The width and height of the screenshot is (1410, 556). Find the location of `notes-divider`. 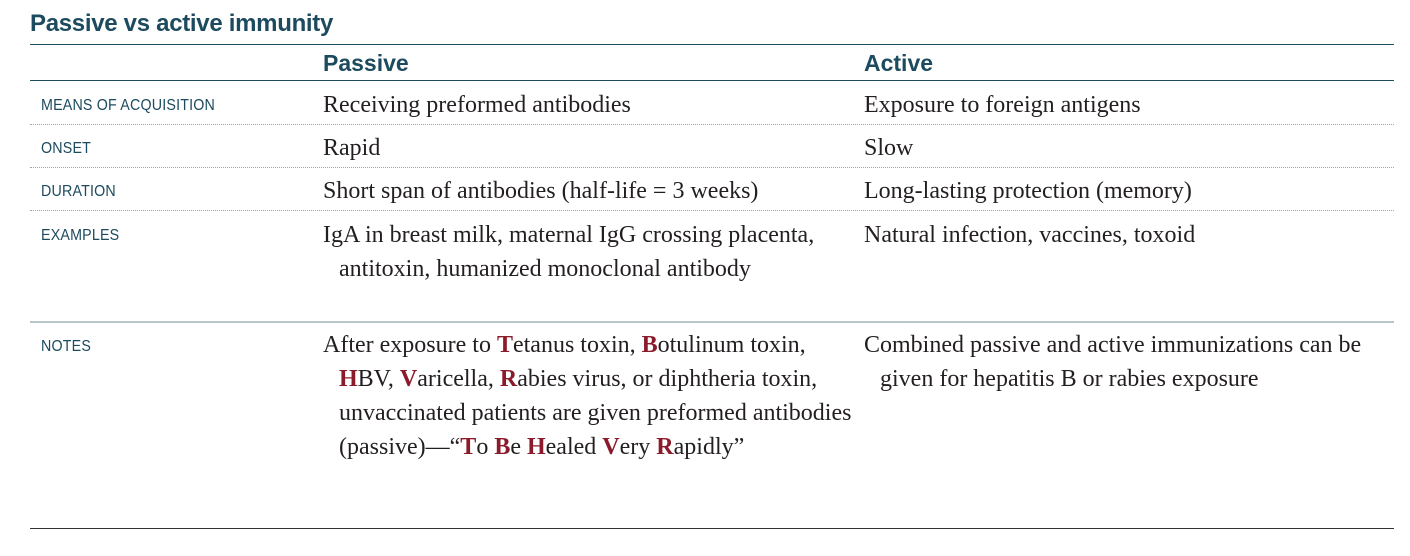

notes-divider is located at coordinates (712, 322).